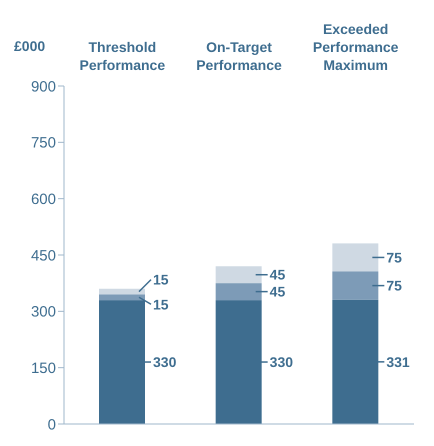  What do you see at coordinates (398, 362) in the screenshot?
I see `data-label: 331` at bounding box center [398, 362].